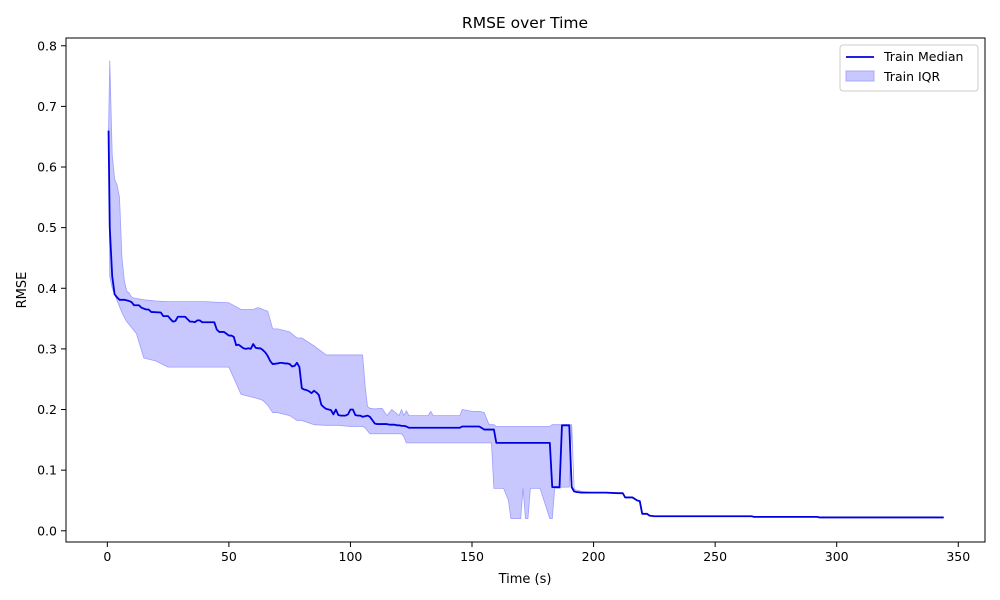 This screenshot has width=1000, height=600. I want to click on y-axis: 0.0 0.1 0.2 0.3 0.4 0.5 0.6 0.7 0.8, so click(51, 288).